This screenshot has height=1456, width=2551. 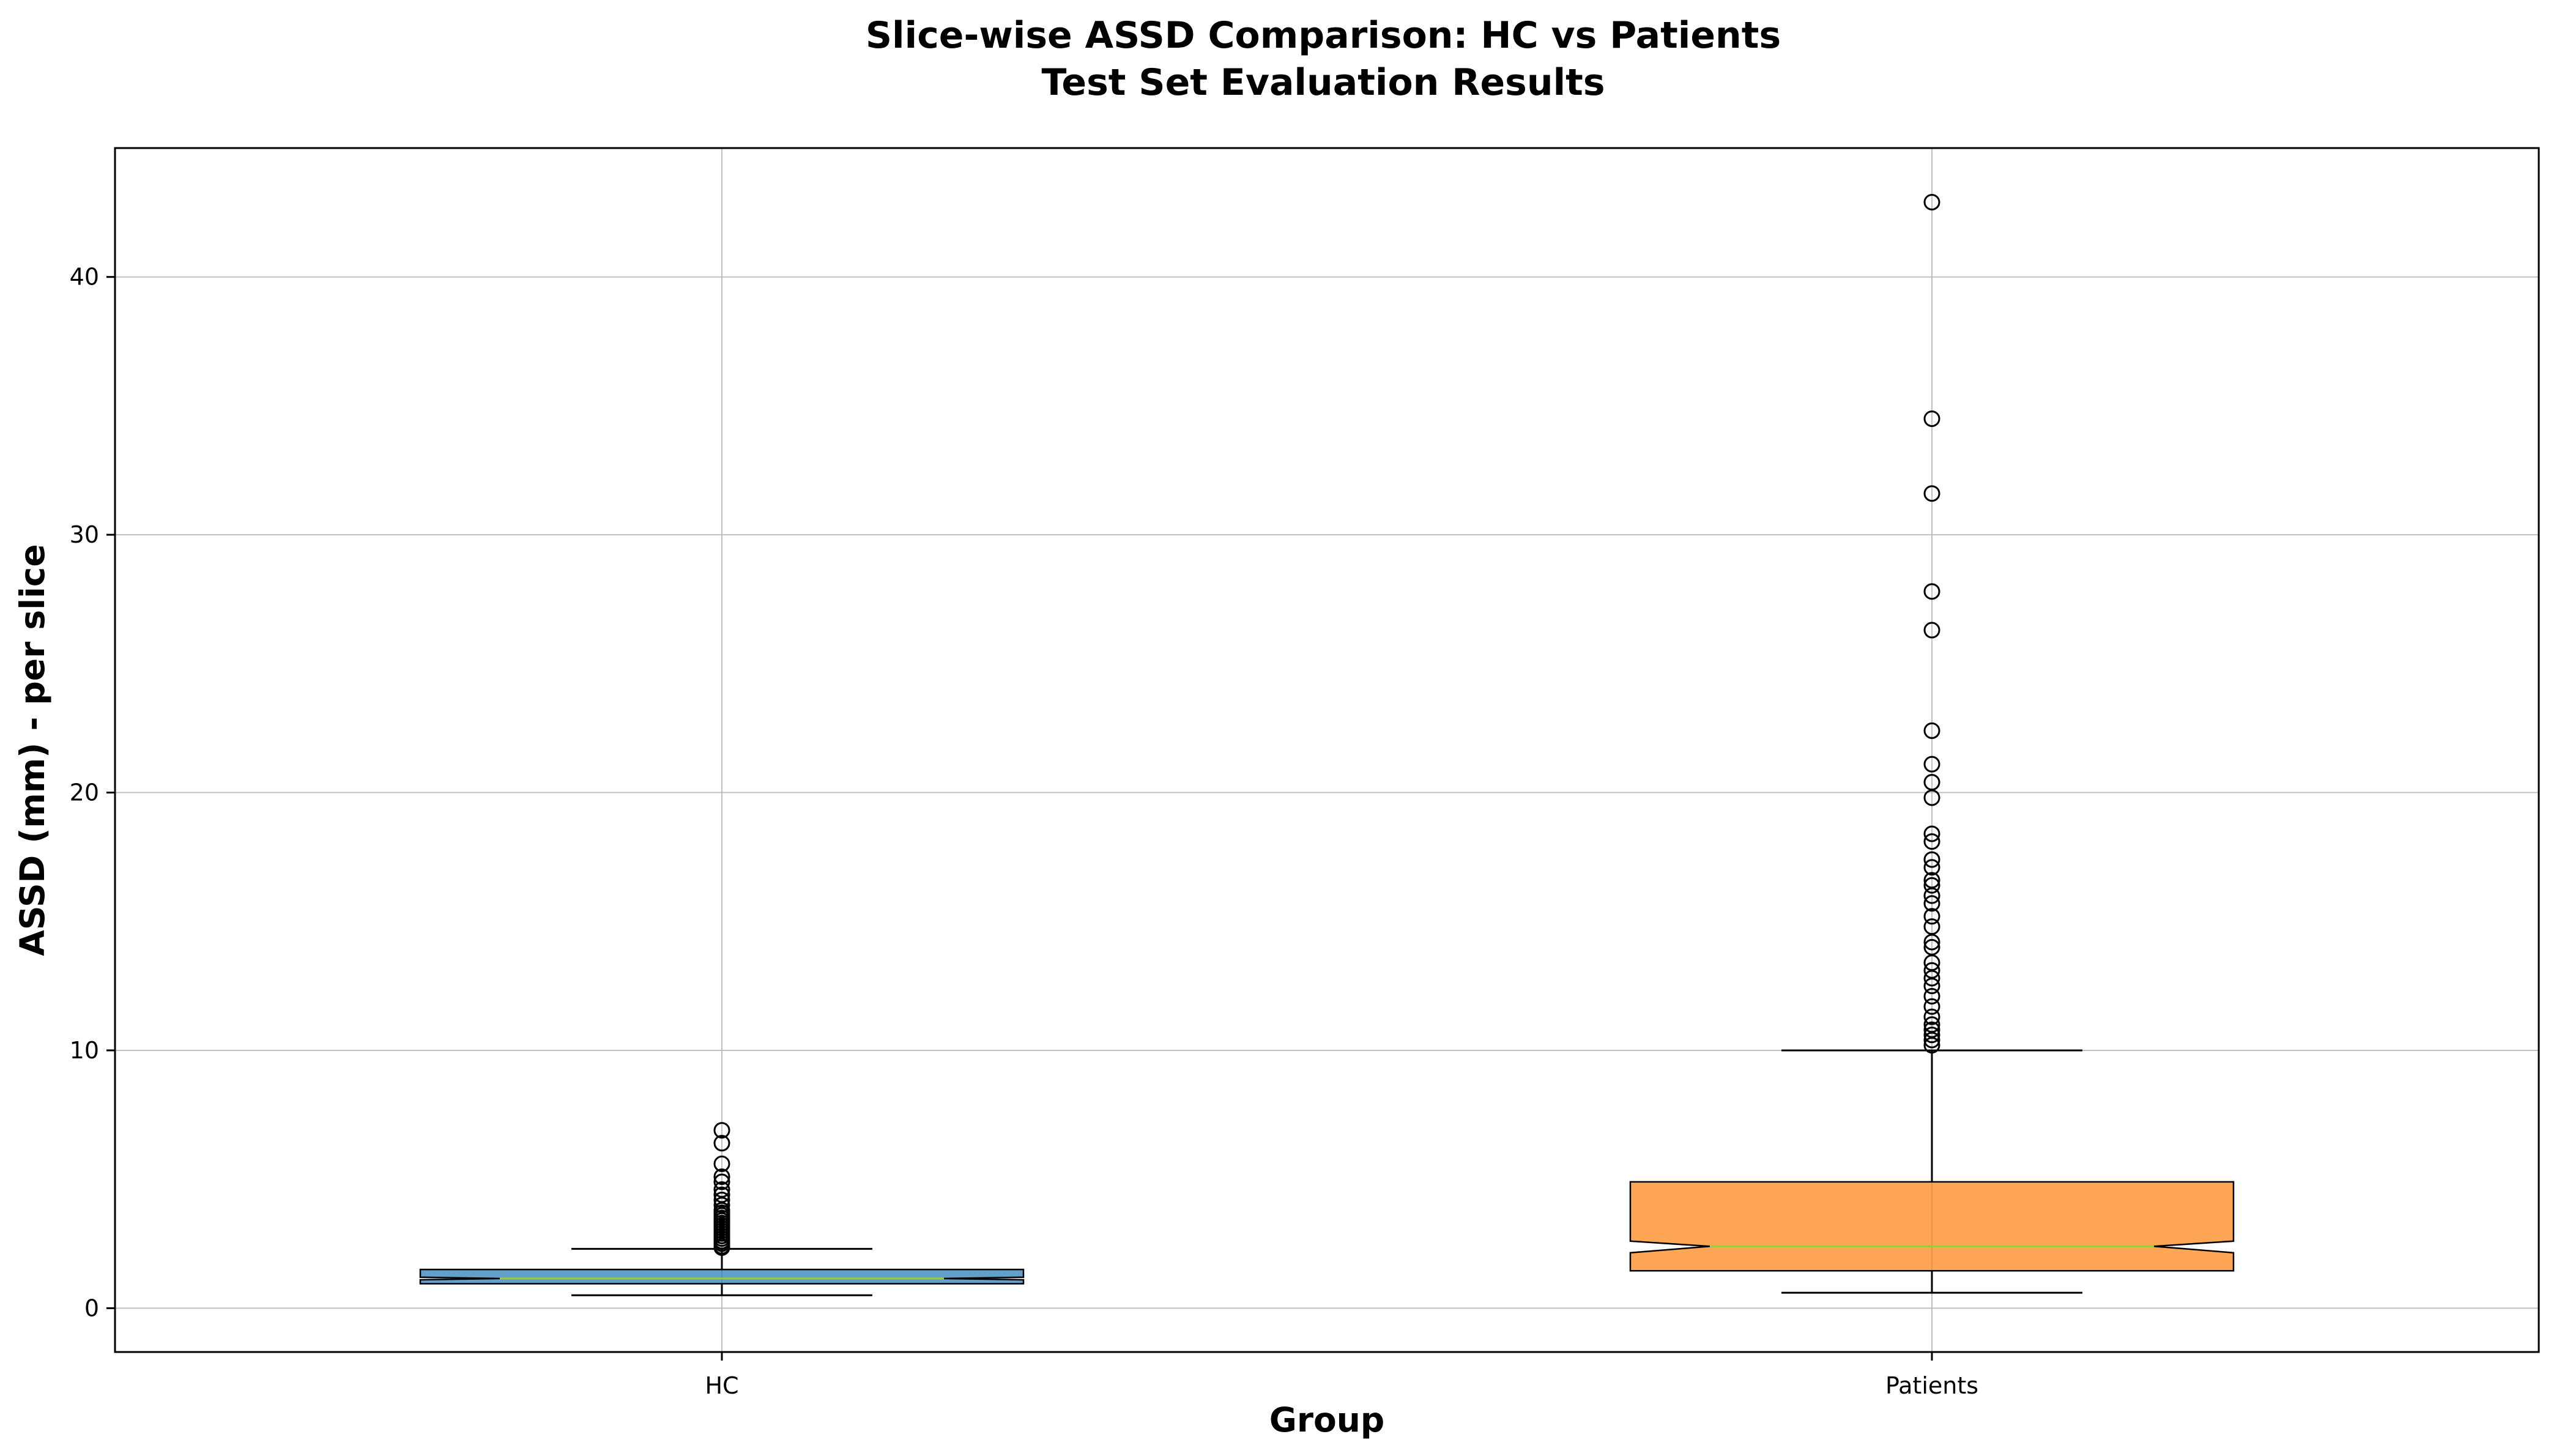 What do you see at coordinates (1327, 1420) in the screenshot?
I see `x-axis-label: Group` at bounding box center [1327, 1420].